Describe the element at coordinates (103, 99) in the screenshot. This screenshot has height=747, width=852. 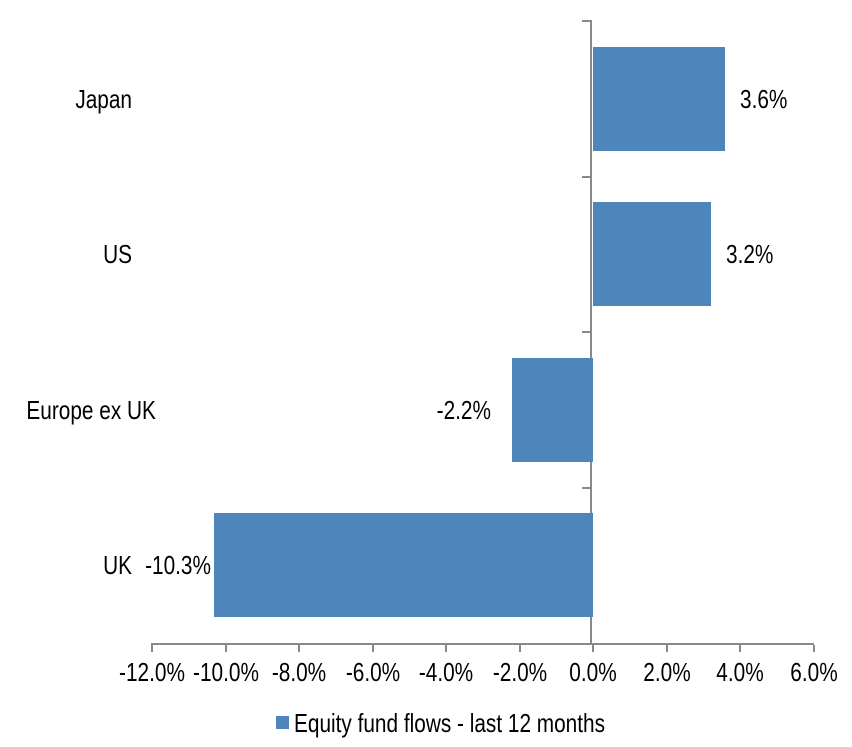
I see `category-label-japan: Japan` at that location.